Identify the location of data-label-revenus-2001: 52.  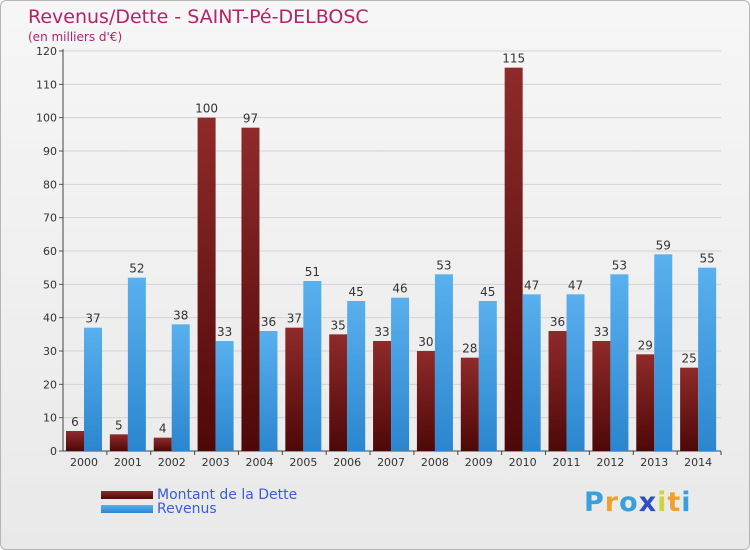
(136, 269).